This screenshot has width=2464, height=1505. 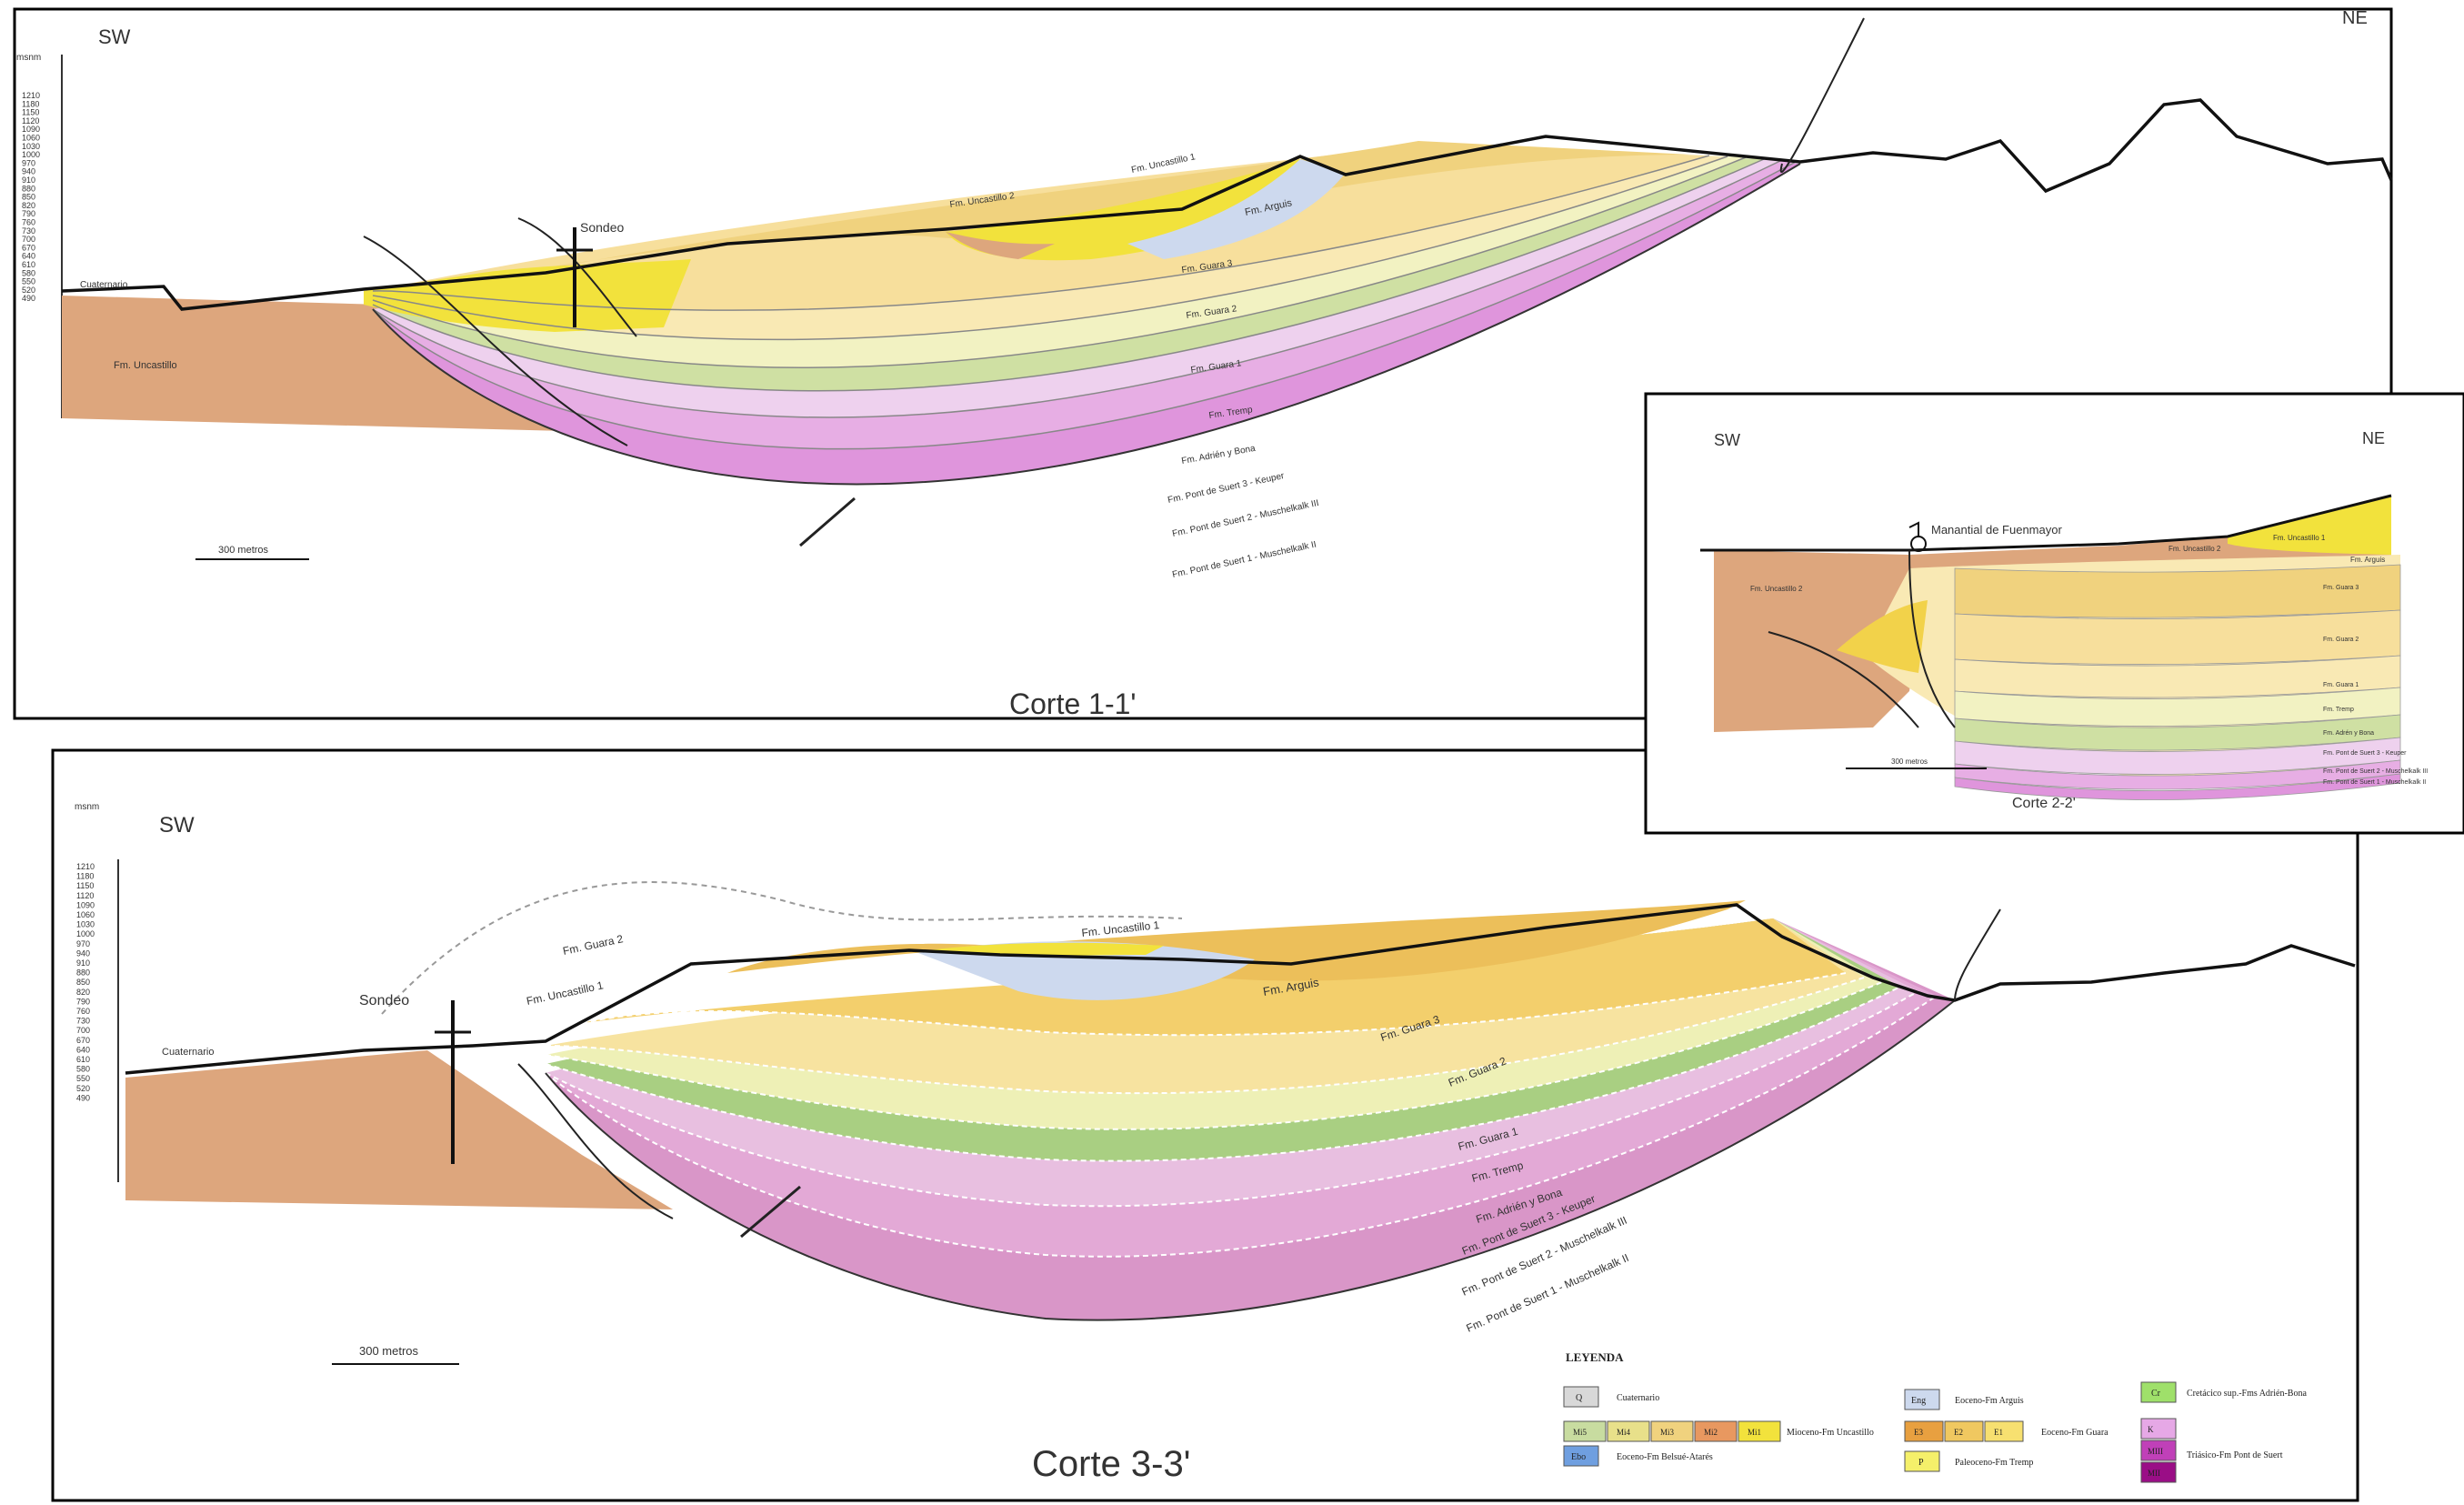 I want to click on legend-trias-text: Triásico-Fm Pont de Suert, so click(x=2235, y=1455).